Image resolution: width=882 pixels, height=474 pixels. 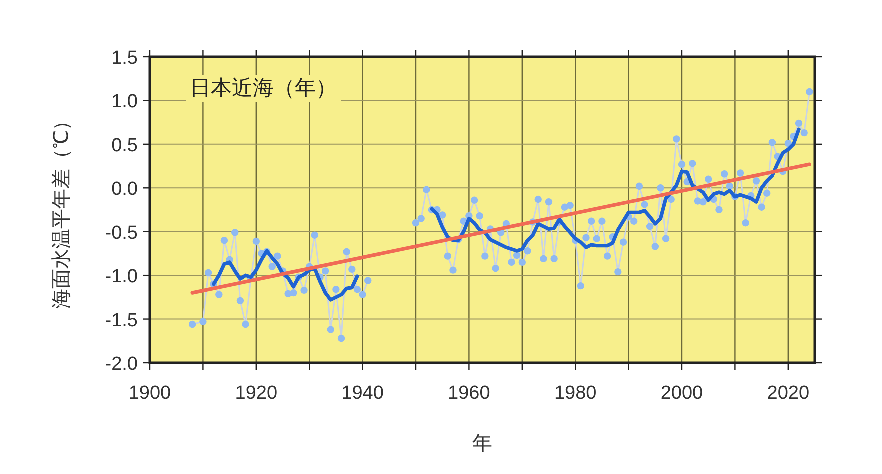 I want to click on x-tick-label: 1980, so click(x=575, y=393).